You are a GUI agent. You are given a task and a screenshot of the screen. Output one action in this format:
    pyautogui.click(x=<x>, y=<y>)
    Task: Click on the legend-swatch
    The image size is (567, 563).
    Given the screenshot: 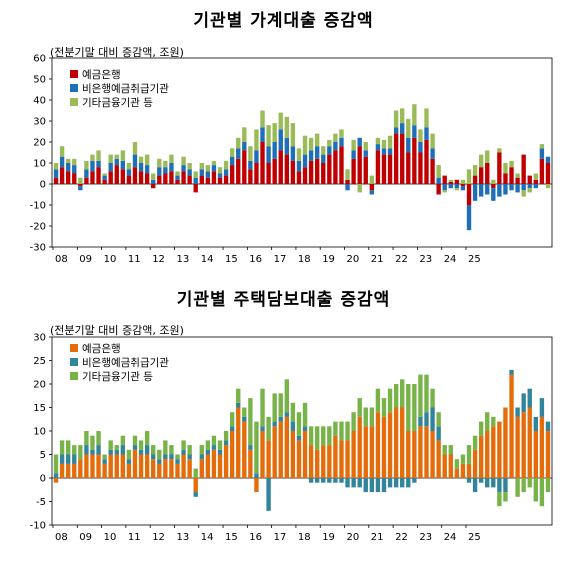 What is the action you would take?
    pyautogui.click(x=74, y=102)
    